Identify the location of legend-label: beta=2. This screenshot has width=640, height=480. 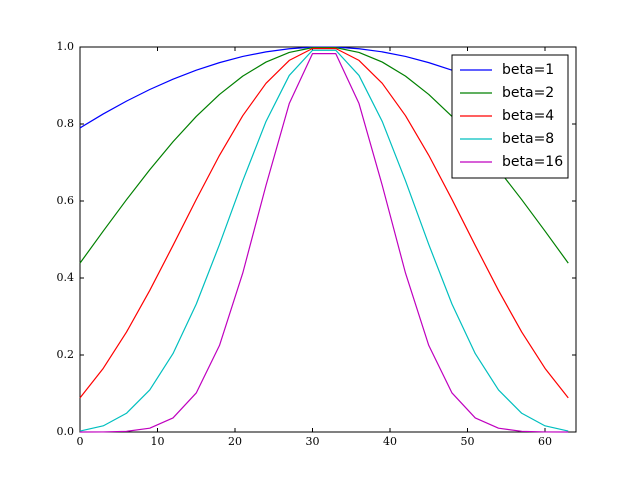
(528, 93).